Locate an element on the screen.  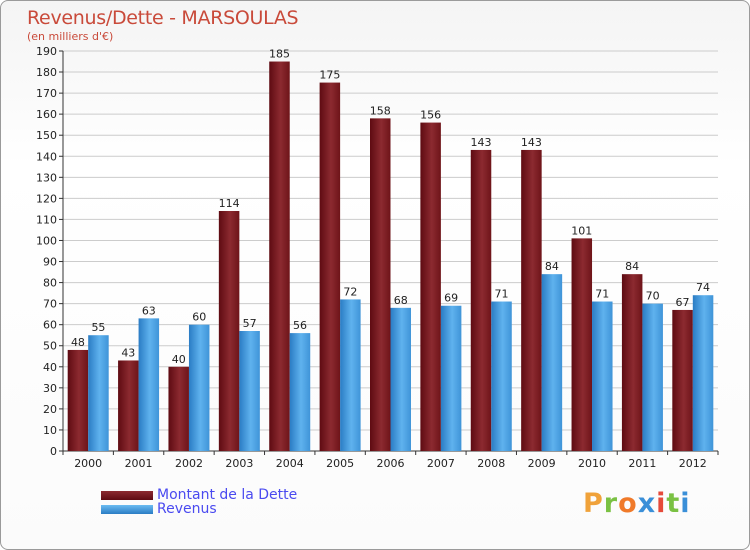
bar-debt-2011 is located at coordinates (632, 362).